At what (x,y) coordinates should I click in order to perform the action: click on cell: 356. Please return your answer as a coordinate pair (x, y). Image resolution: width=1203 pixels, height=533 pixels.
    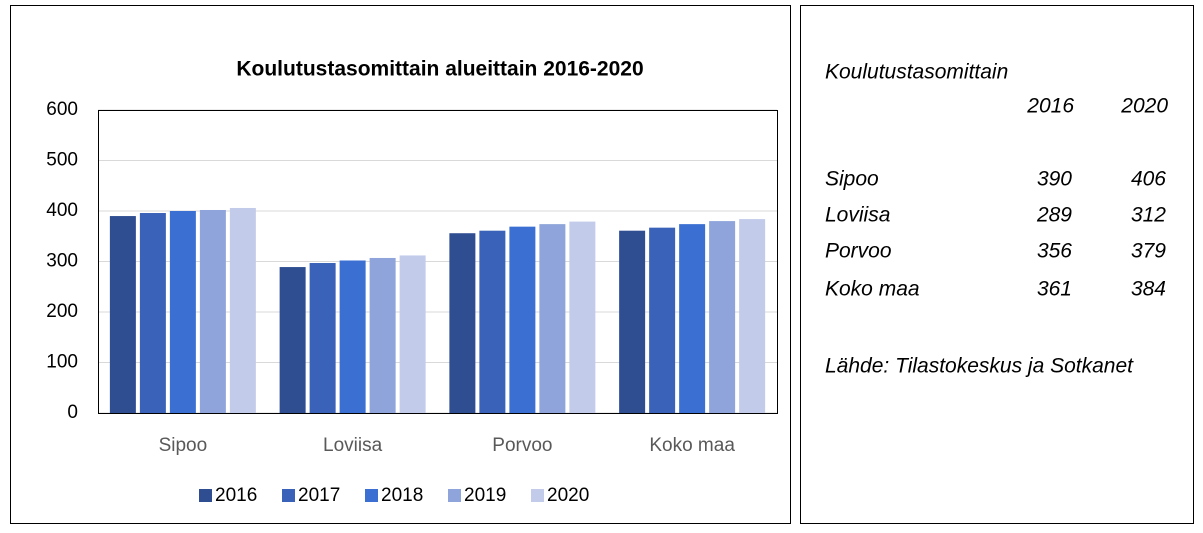
    Looking at the image, I should click on (1054, 251).